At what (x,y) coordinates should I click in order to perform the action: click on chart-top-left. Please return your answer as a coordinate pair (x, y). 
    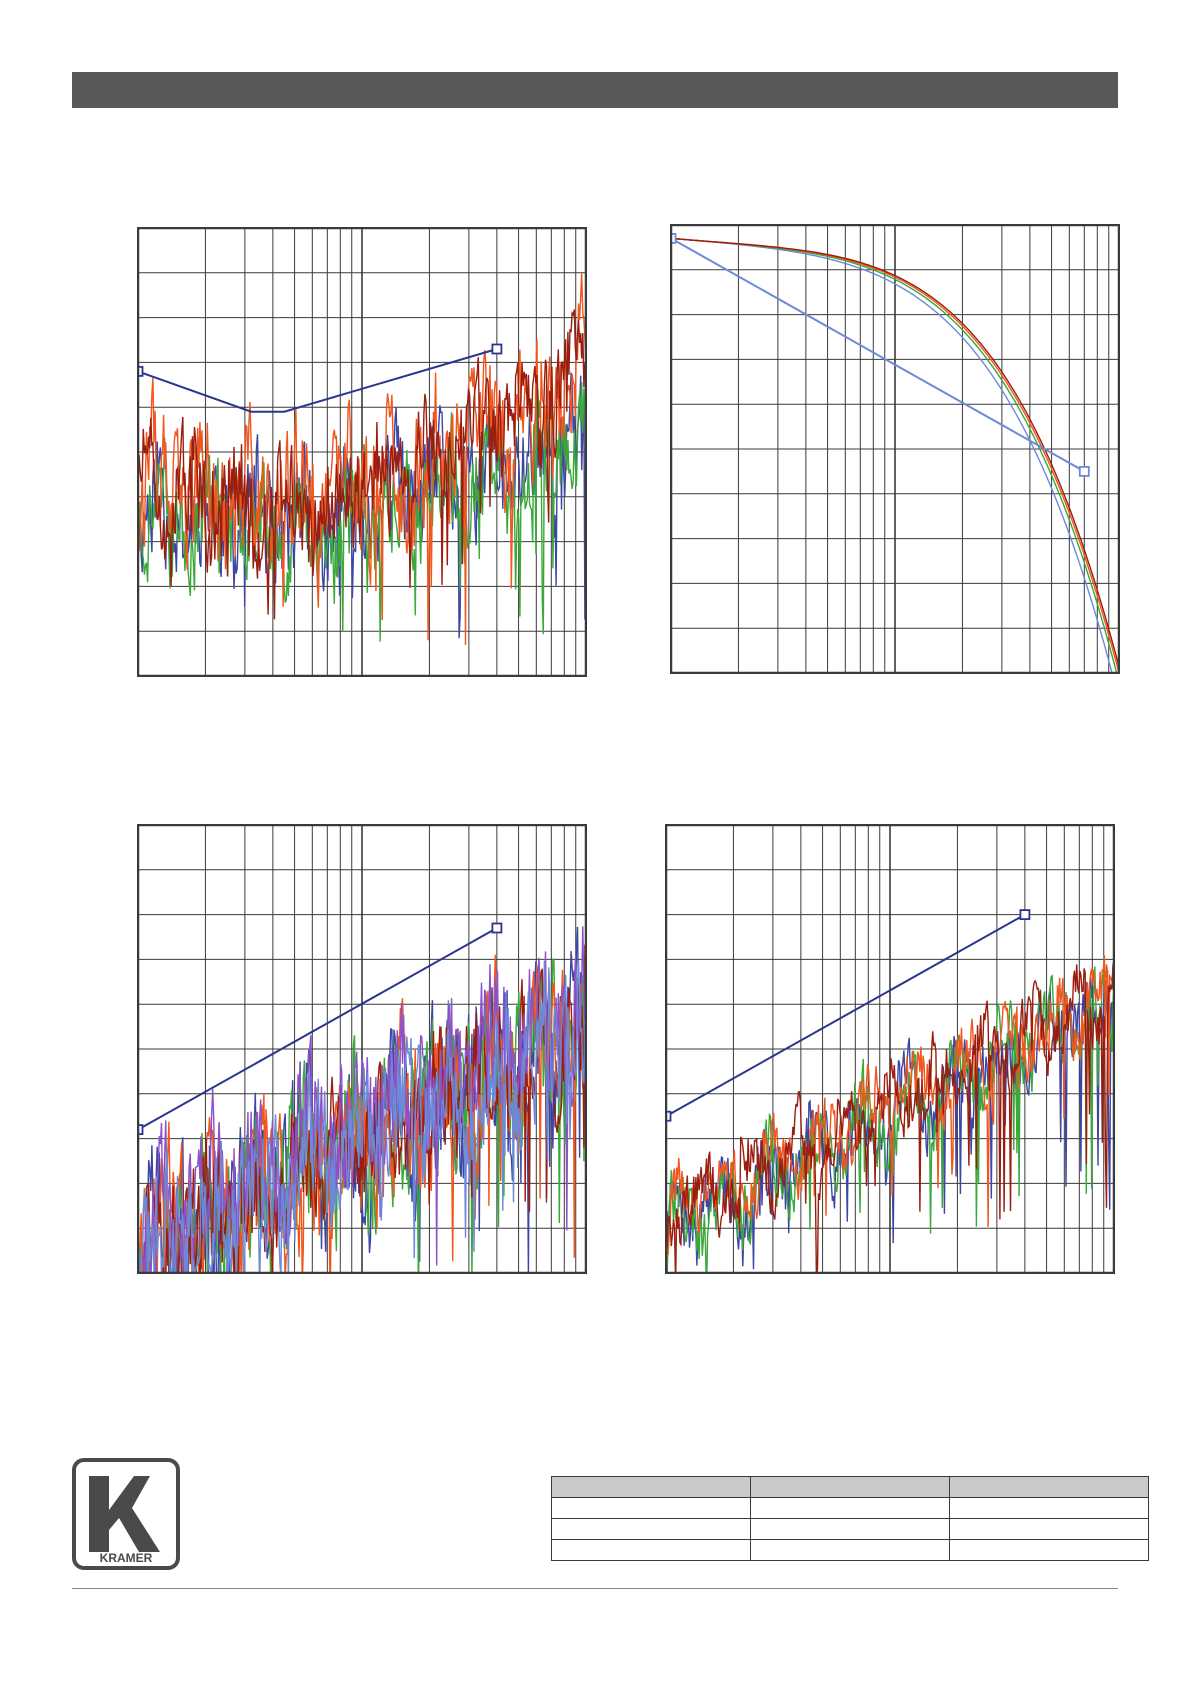
    Looking at the image, I should click on (362, 452).